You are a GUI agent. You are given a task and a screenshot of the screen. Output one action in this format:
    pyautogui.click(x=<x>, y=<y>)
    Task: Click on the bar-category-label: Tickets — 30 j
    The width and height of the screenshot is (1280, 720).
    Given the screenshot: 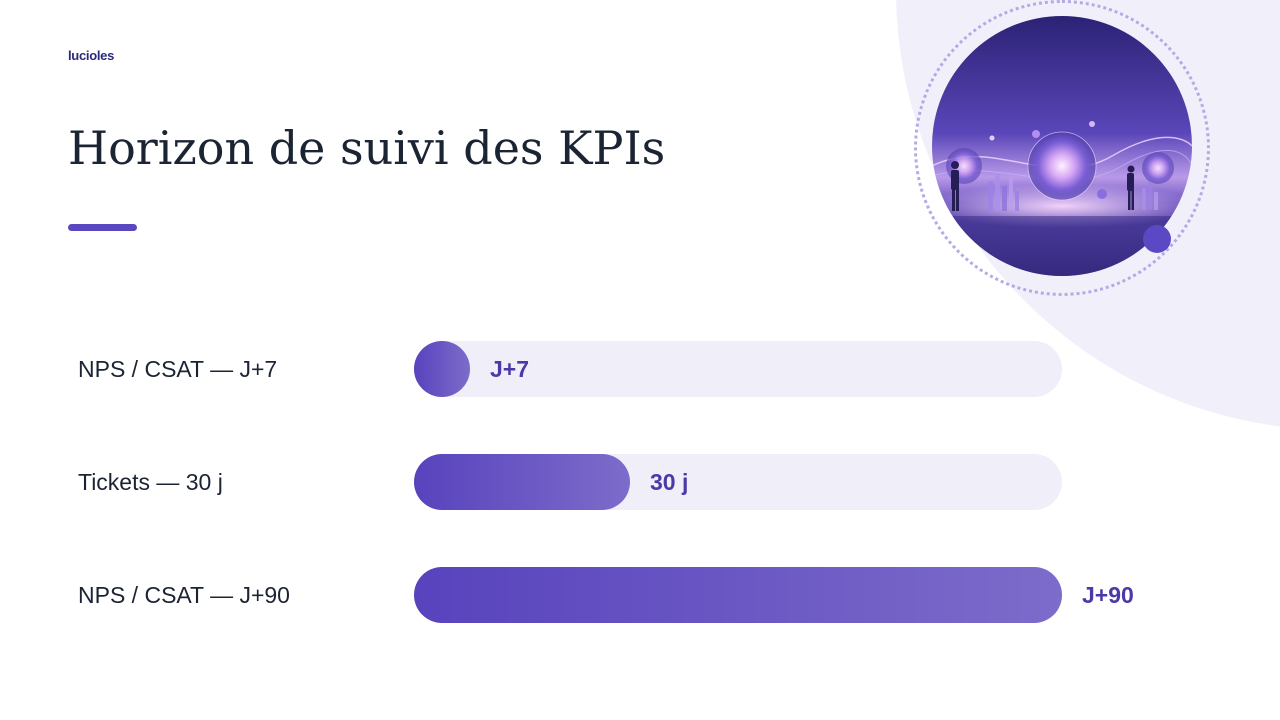 What is the action you would take?
    pyautogui.click(x=150, y=482)
    